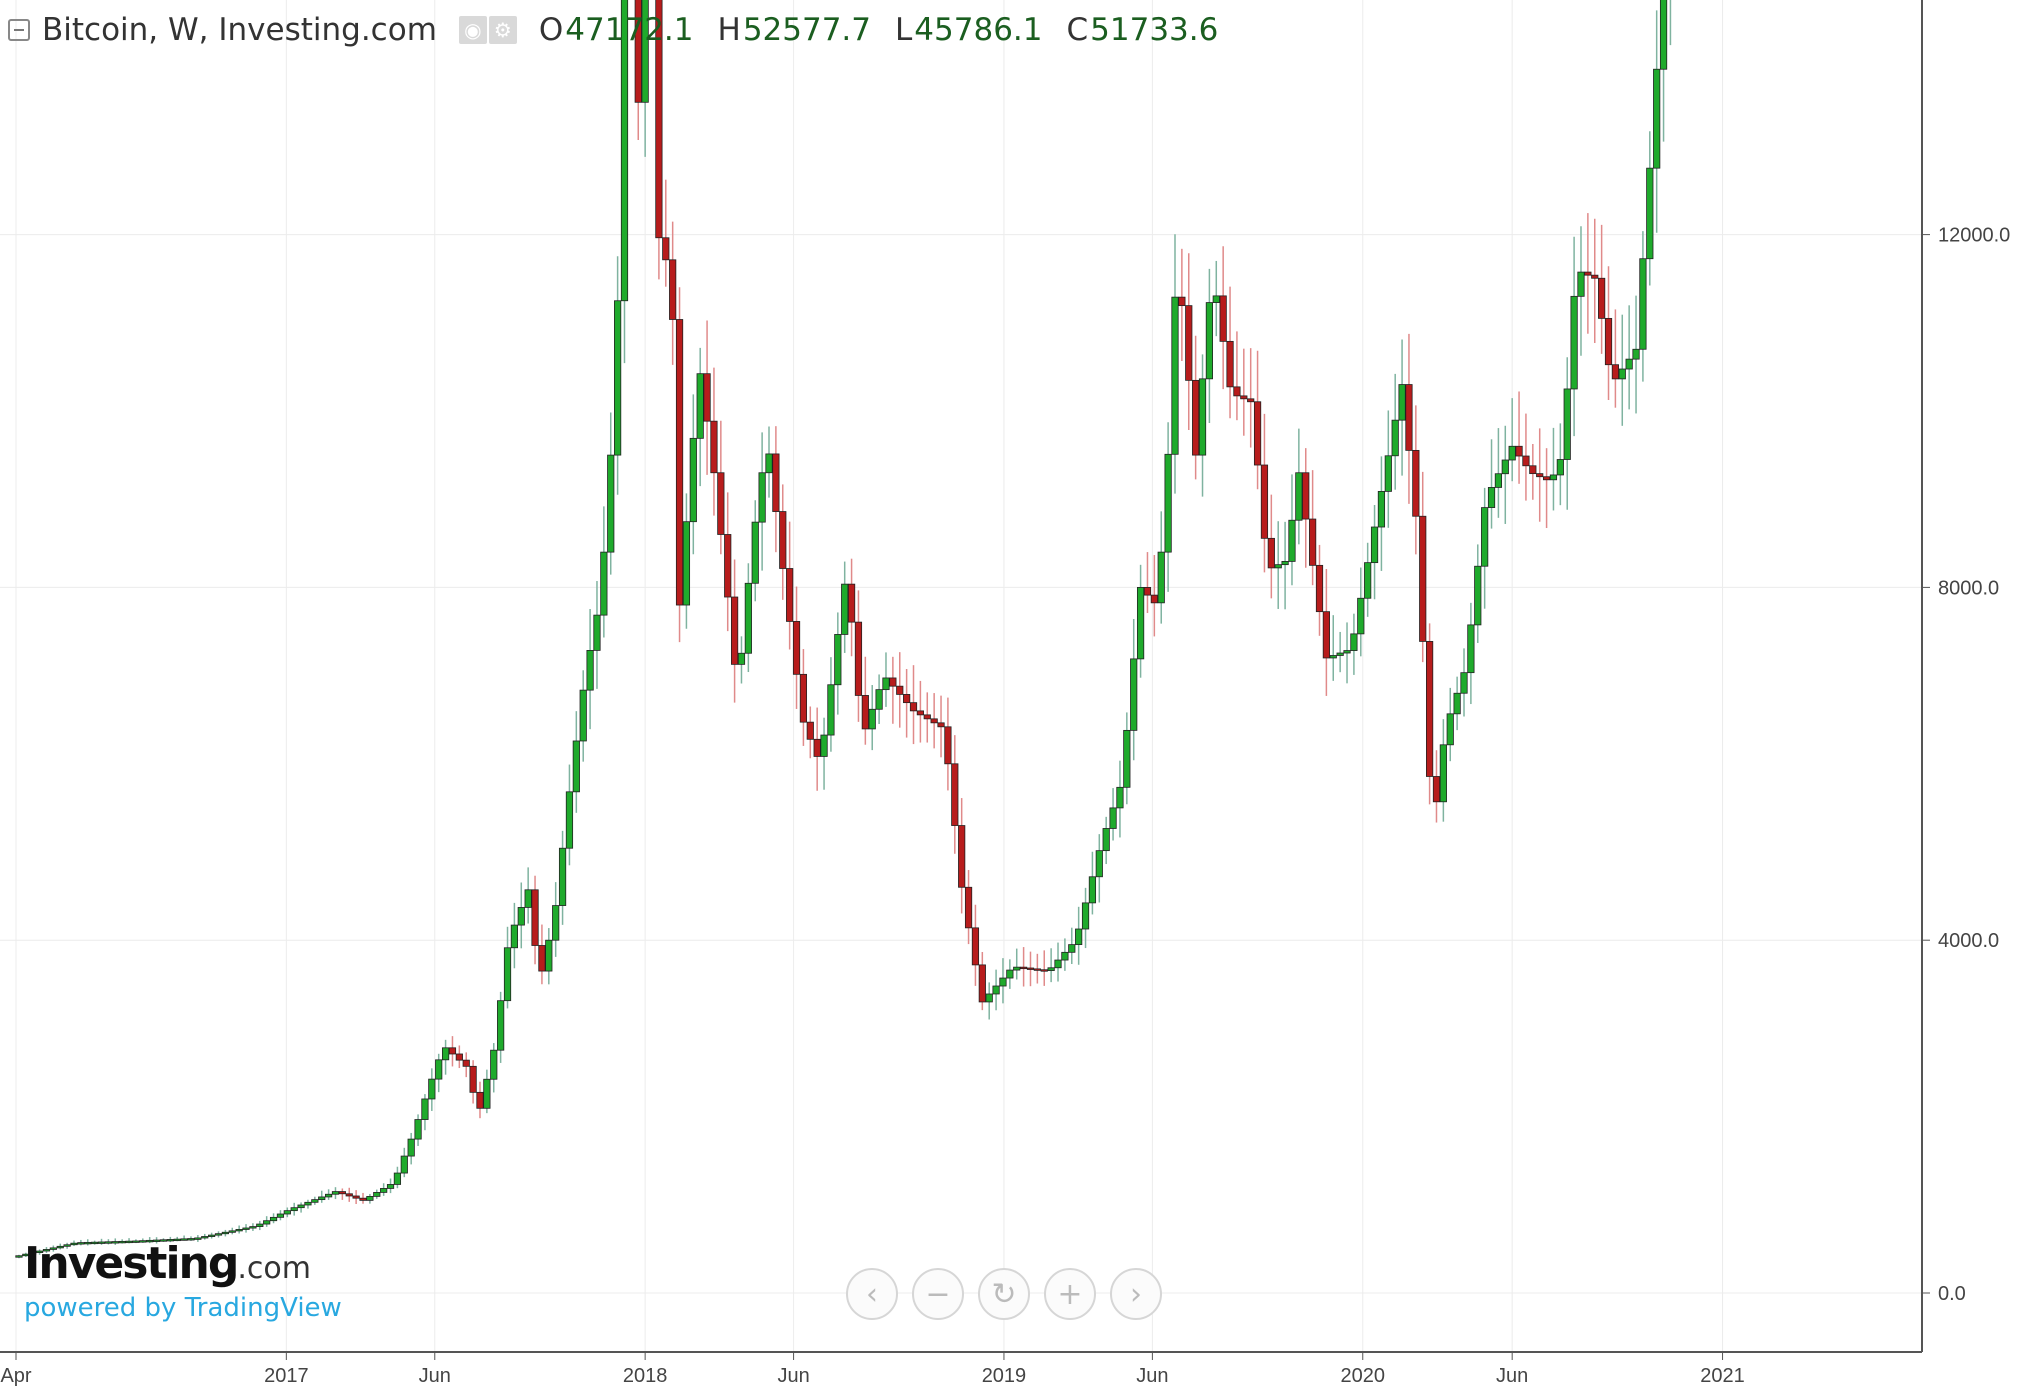 This screenshot has width=2025, height=1387. What do you see at coordinates (1070, 1294) in the screenshot?
I see `zoom-in-button: +` at bounding box center [1070, 1294].